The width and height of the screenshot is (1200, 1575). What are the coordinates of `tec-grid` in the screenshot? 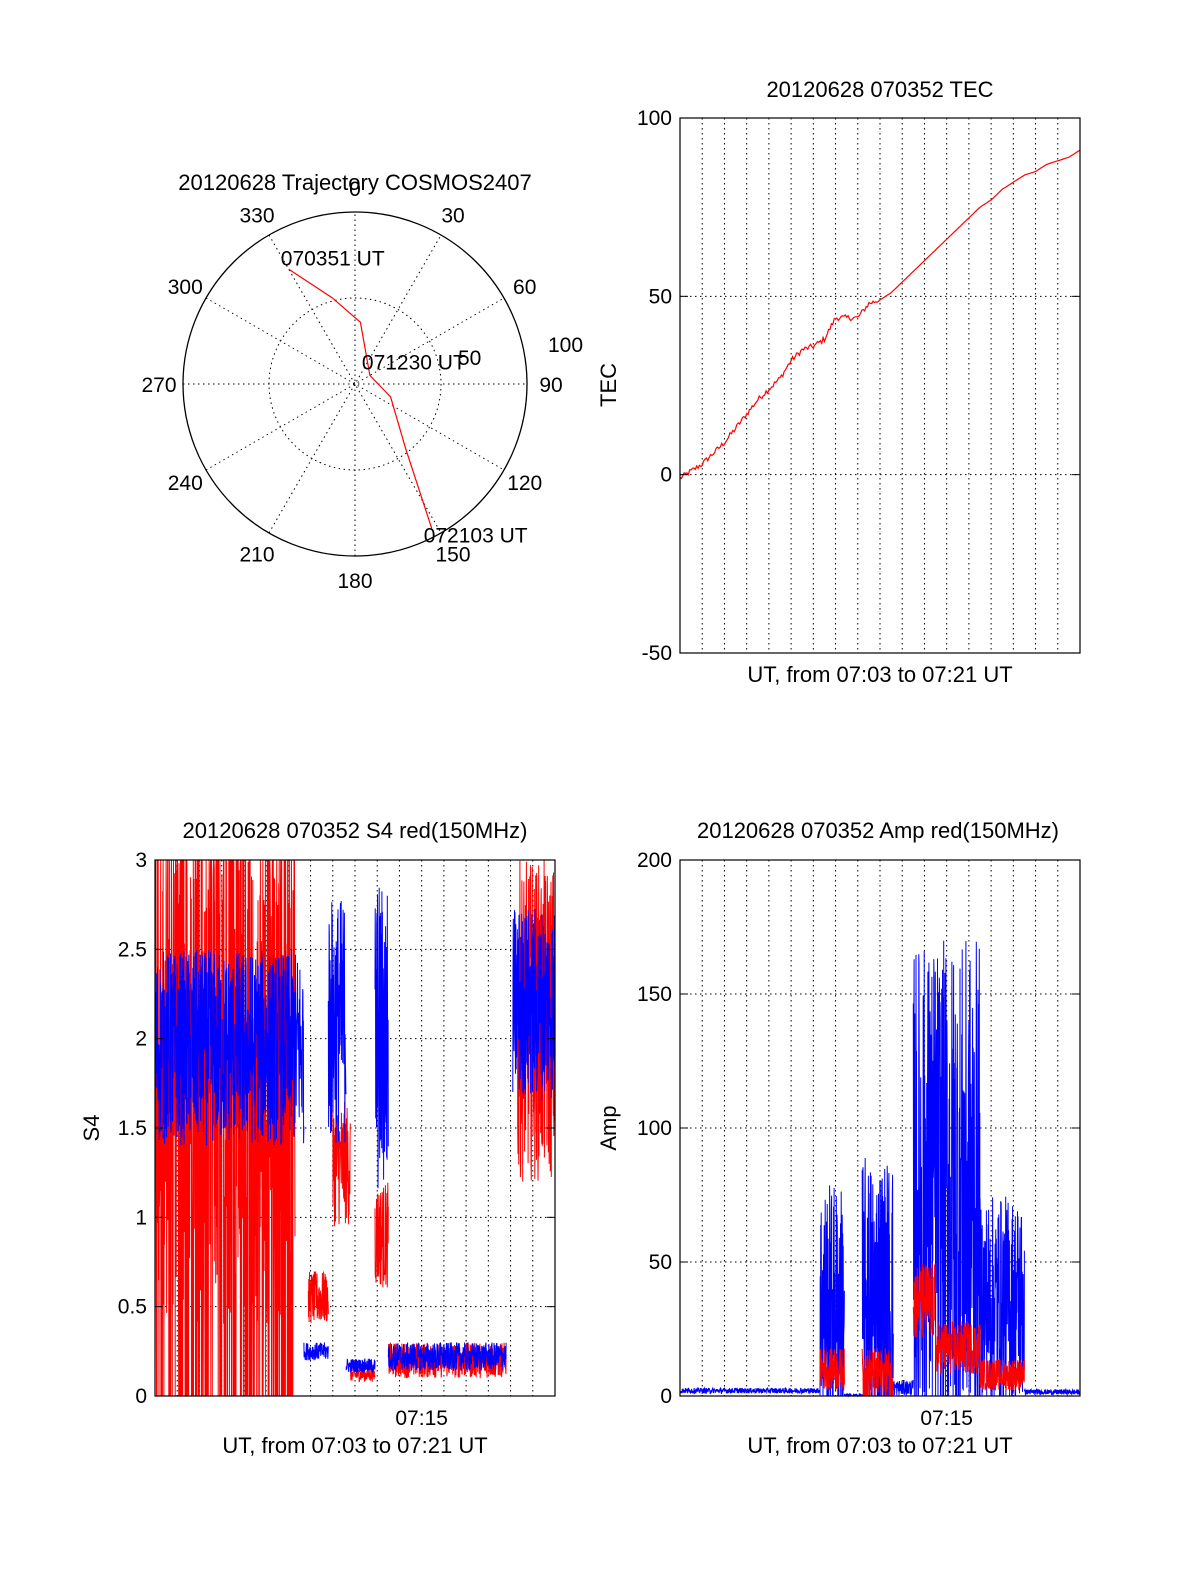 It's located at (880, 385).